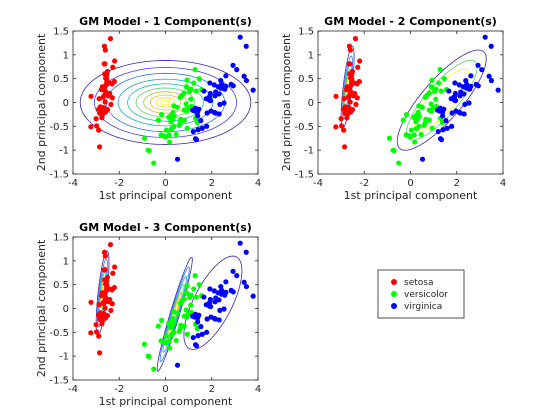 This screenshot has width=560, height=420. What do you see at coordinates (41, 308) in the screenshot?
I see `y-axis-label: 2nd principal component` at bounding box center [41, 308].